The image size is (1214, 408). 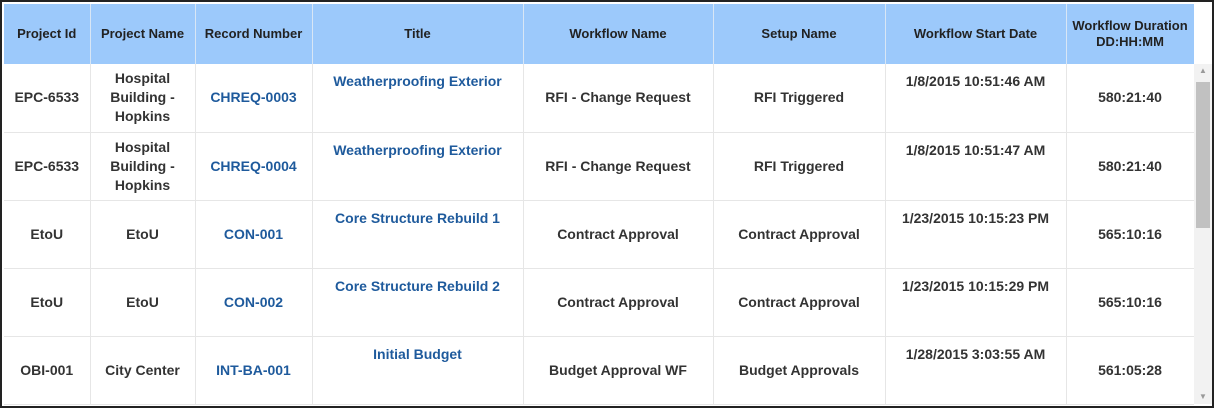 I want to click on cell-title: Core Structure Rebuild 2, so click(x=418, y=302).